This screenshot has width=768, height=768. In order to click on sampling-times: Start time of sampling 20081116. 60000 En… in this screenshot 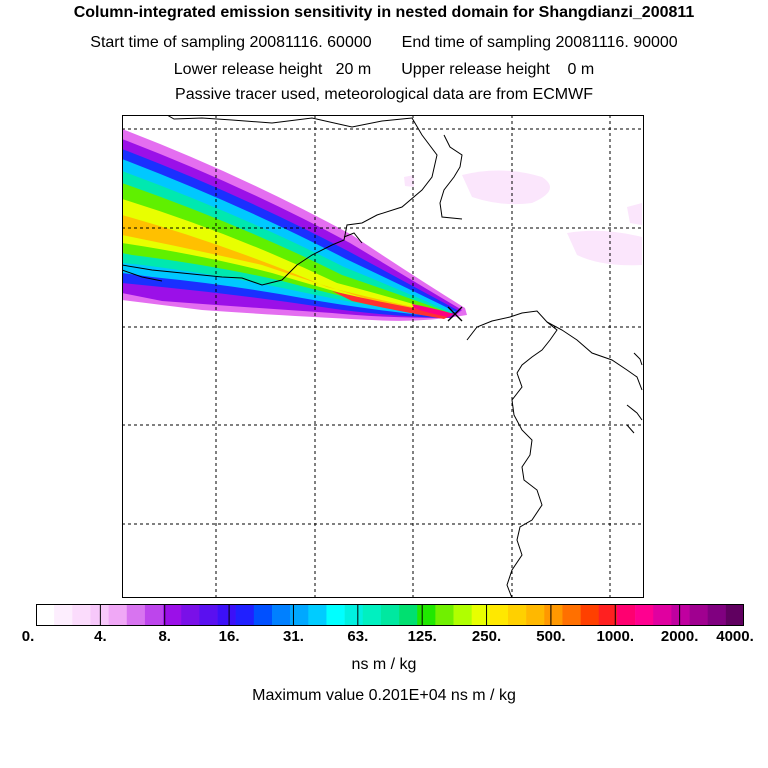, I will do `click(384, 43)`.